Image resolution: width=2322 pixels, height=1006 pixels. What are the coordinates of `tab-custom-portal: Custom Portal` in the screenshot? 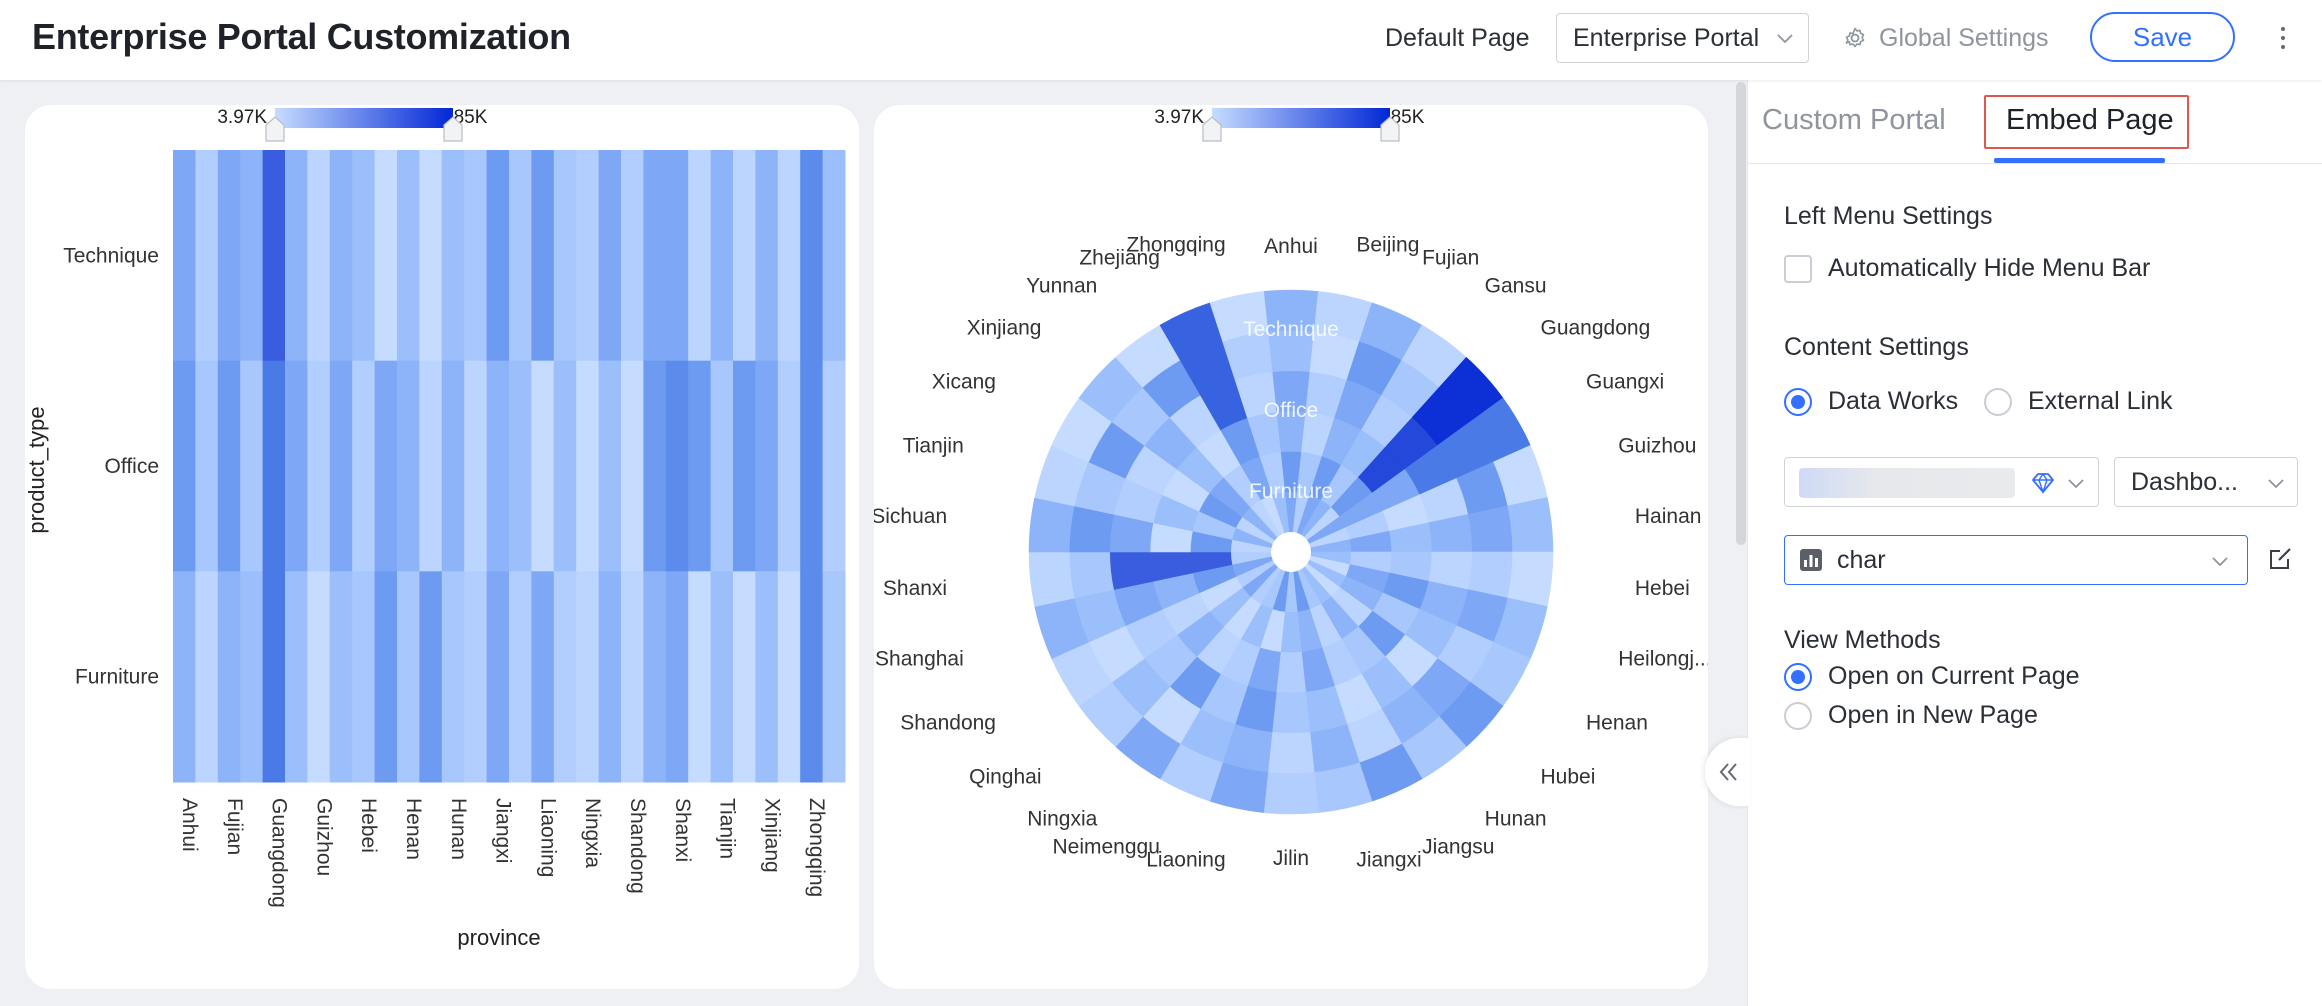 It's located at (1854, 120).